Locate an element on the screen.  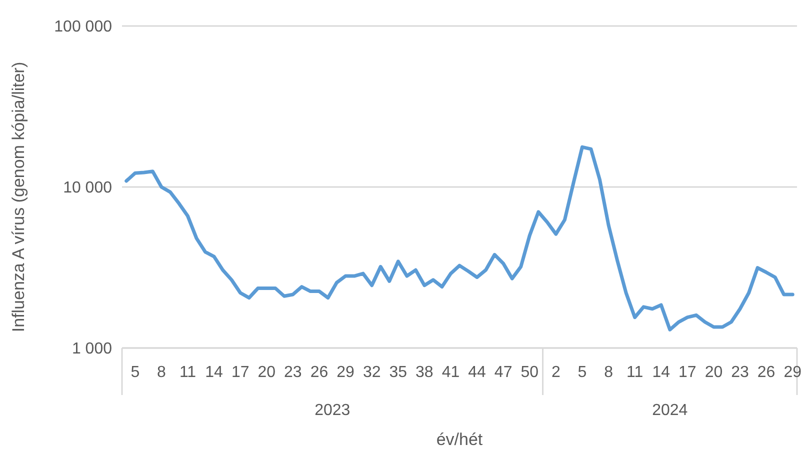
x-tick-label: 44 is located at coordinates (477, 372).